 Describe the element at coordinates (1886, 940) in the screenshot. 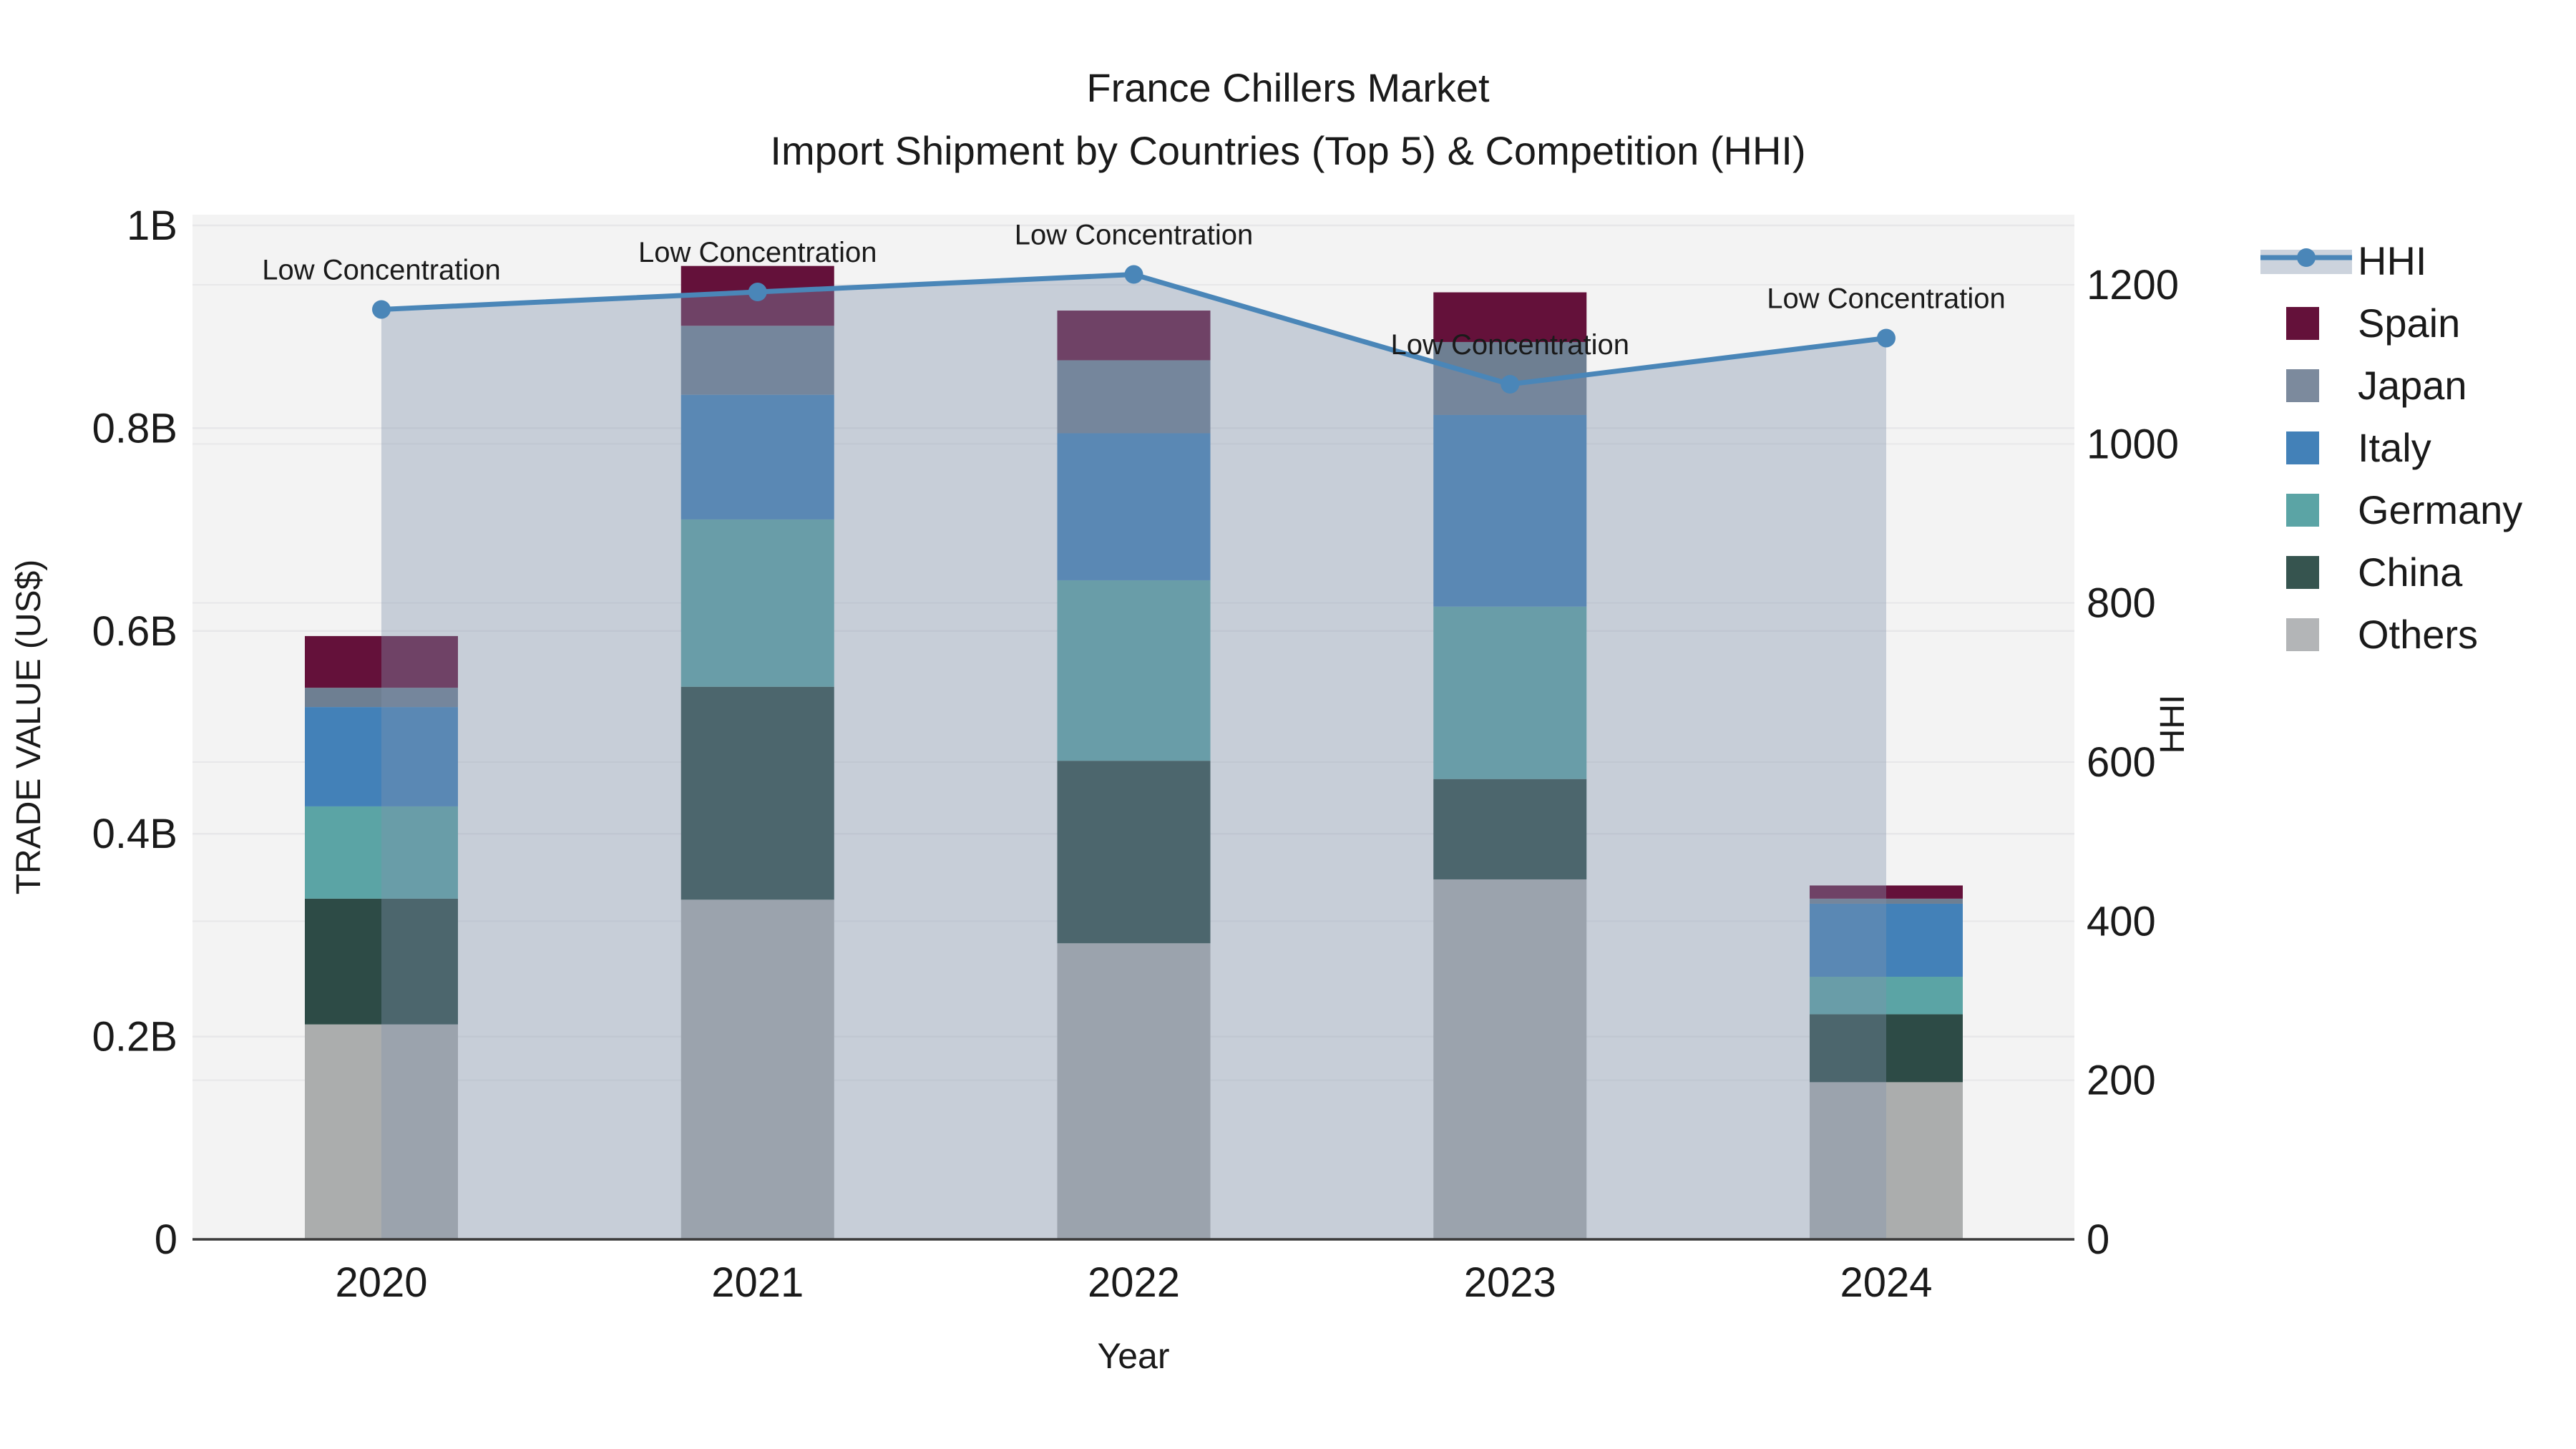

I see `bar-segment-italy-2024` at that location.